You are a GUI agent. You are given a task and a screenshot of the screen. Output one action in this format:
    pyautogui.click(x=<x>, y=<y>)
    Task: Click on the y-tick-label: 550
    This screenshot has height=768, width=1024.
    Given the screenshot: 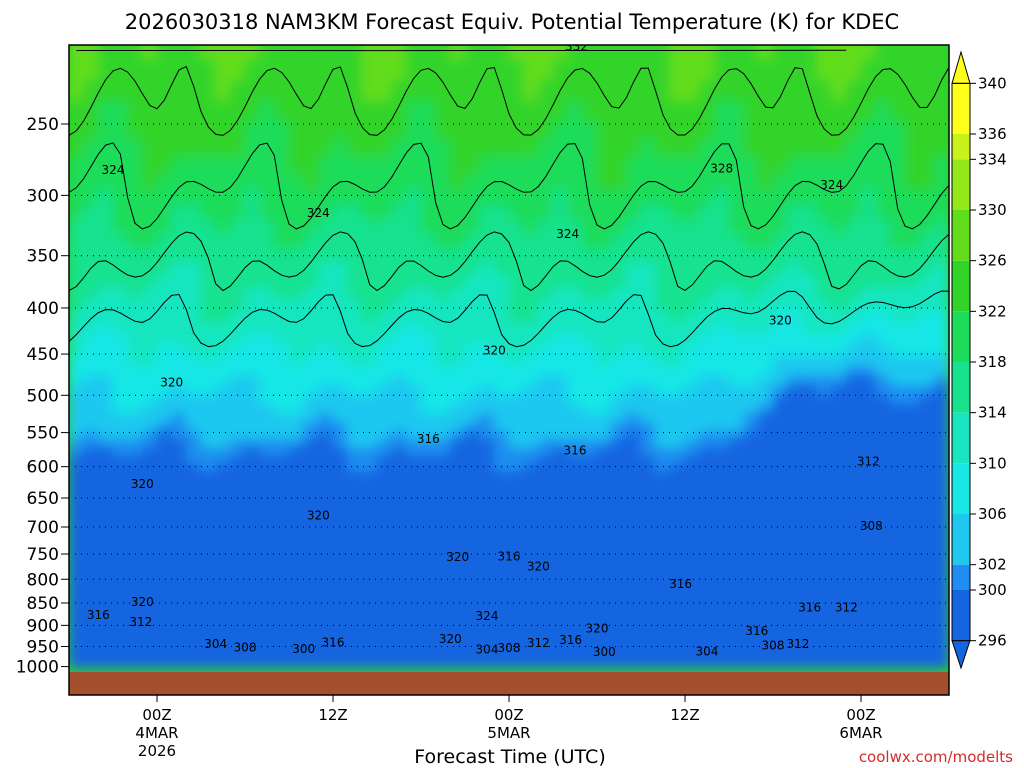 What is the action you would take?
    pyautogui.click(x=43, y=434)
    